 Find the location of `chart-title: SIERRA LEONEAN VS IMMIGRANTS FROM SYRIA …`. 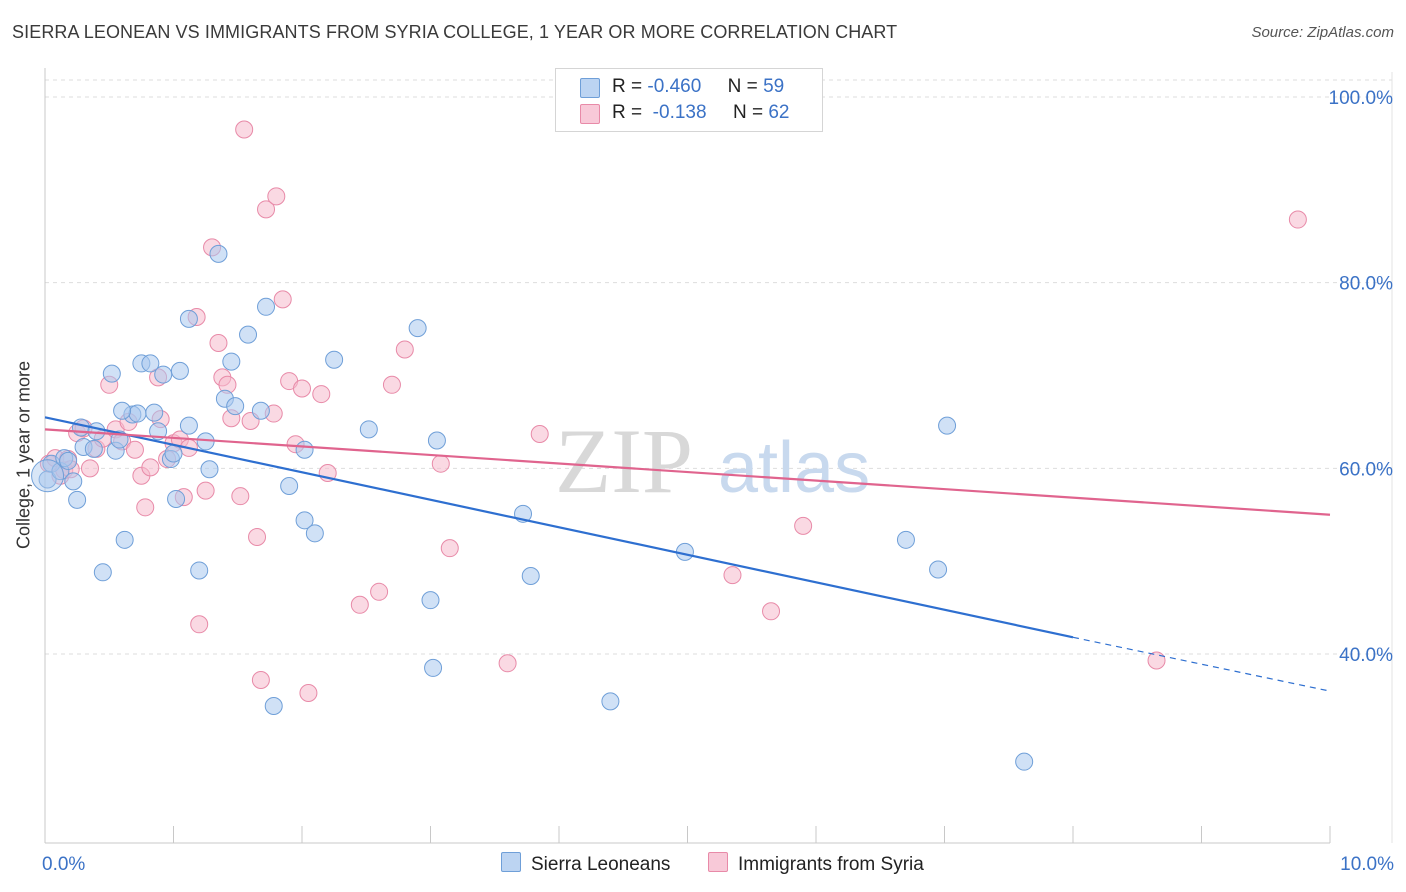

chart-title: SIERRA LEONEAN VS IMMIGRANTS FROM SYRIA … is located at coordinates (455, 32).